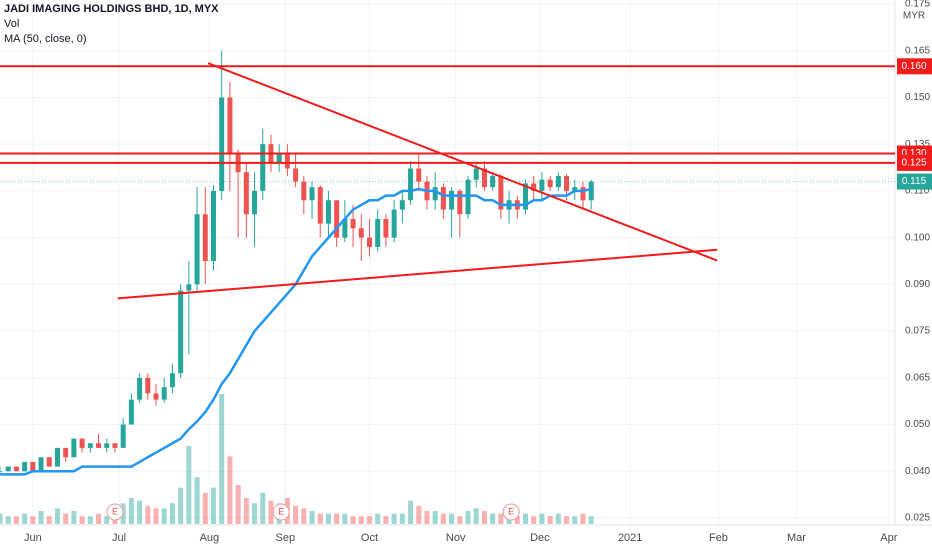  I want to click on legend-item: MA (50, close, 0), so click(45, 39).